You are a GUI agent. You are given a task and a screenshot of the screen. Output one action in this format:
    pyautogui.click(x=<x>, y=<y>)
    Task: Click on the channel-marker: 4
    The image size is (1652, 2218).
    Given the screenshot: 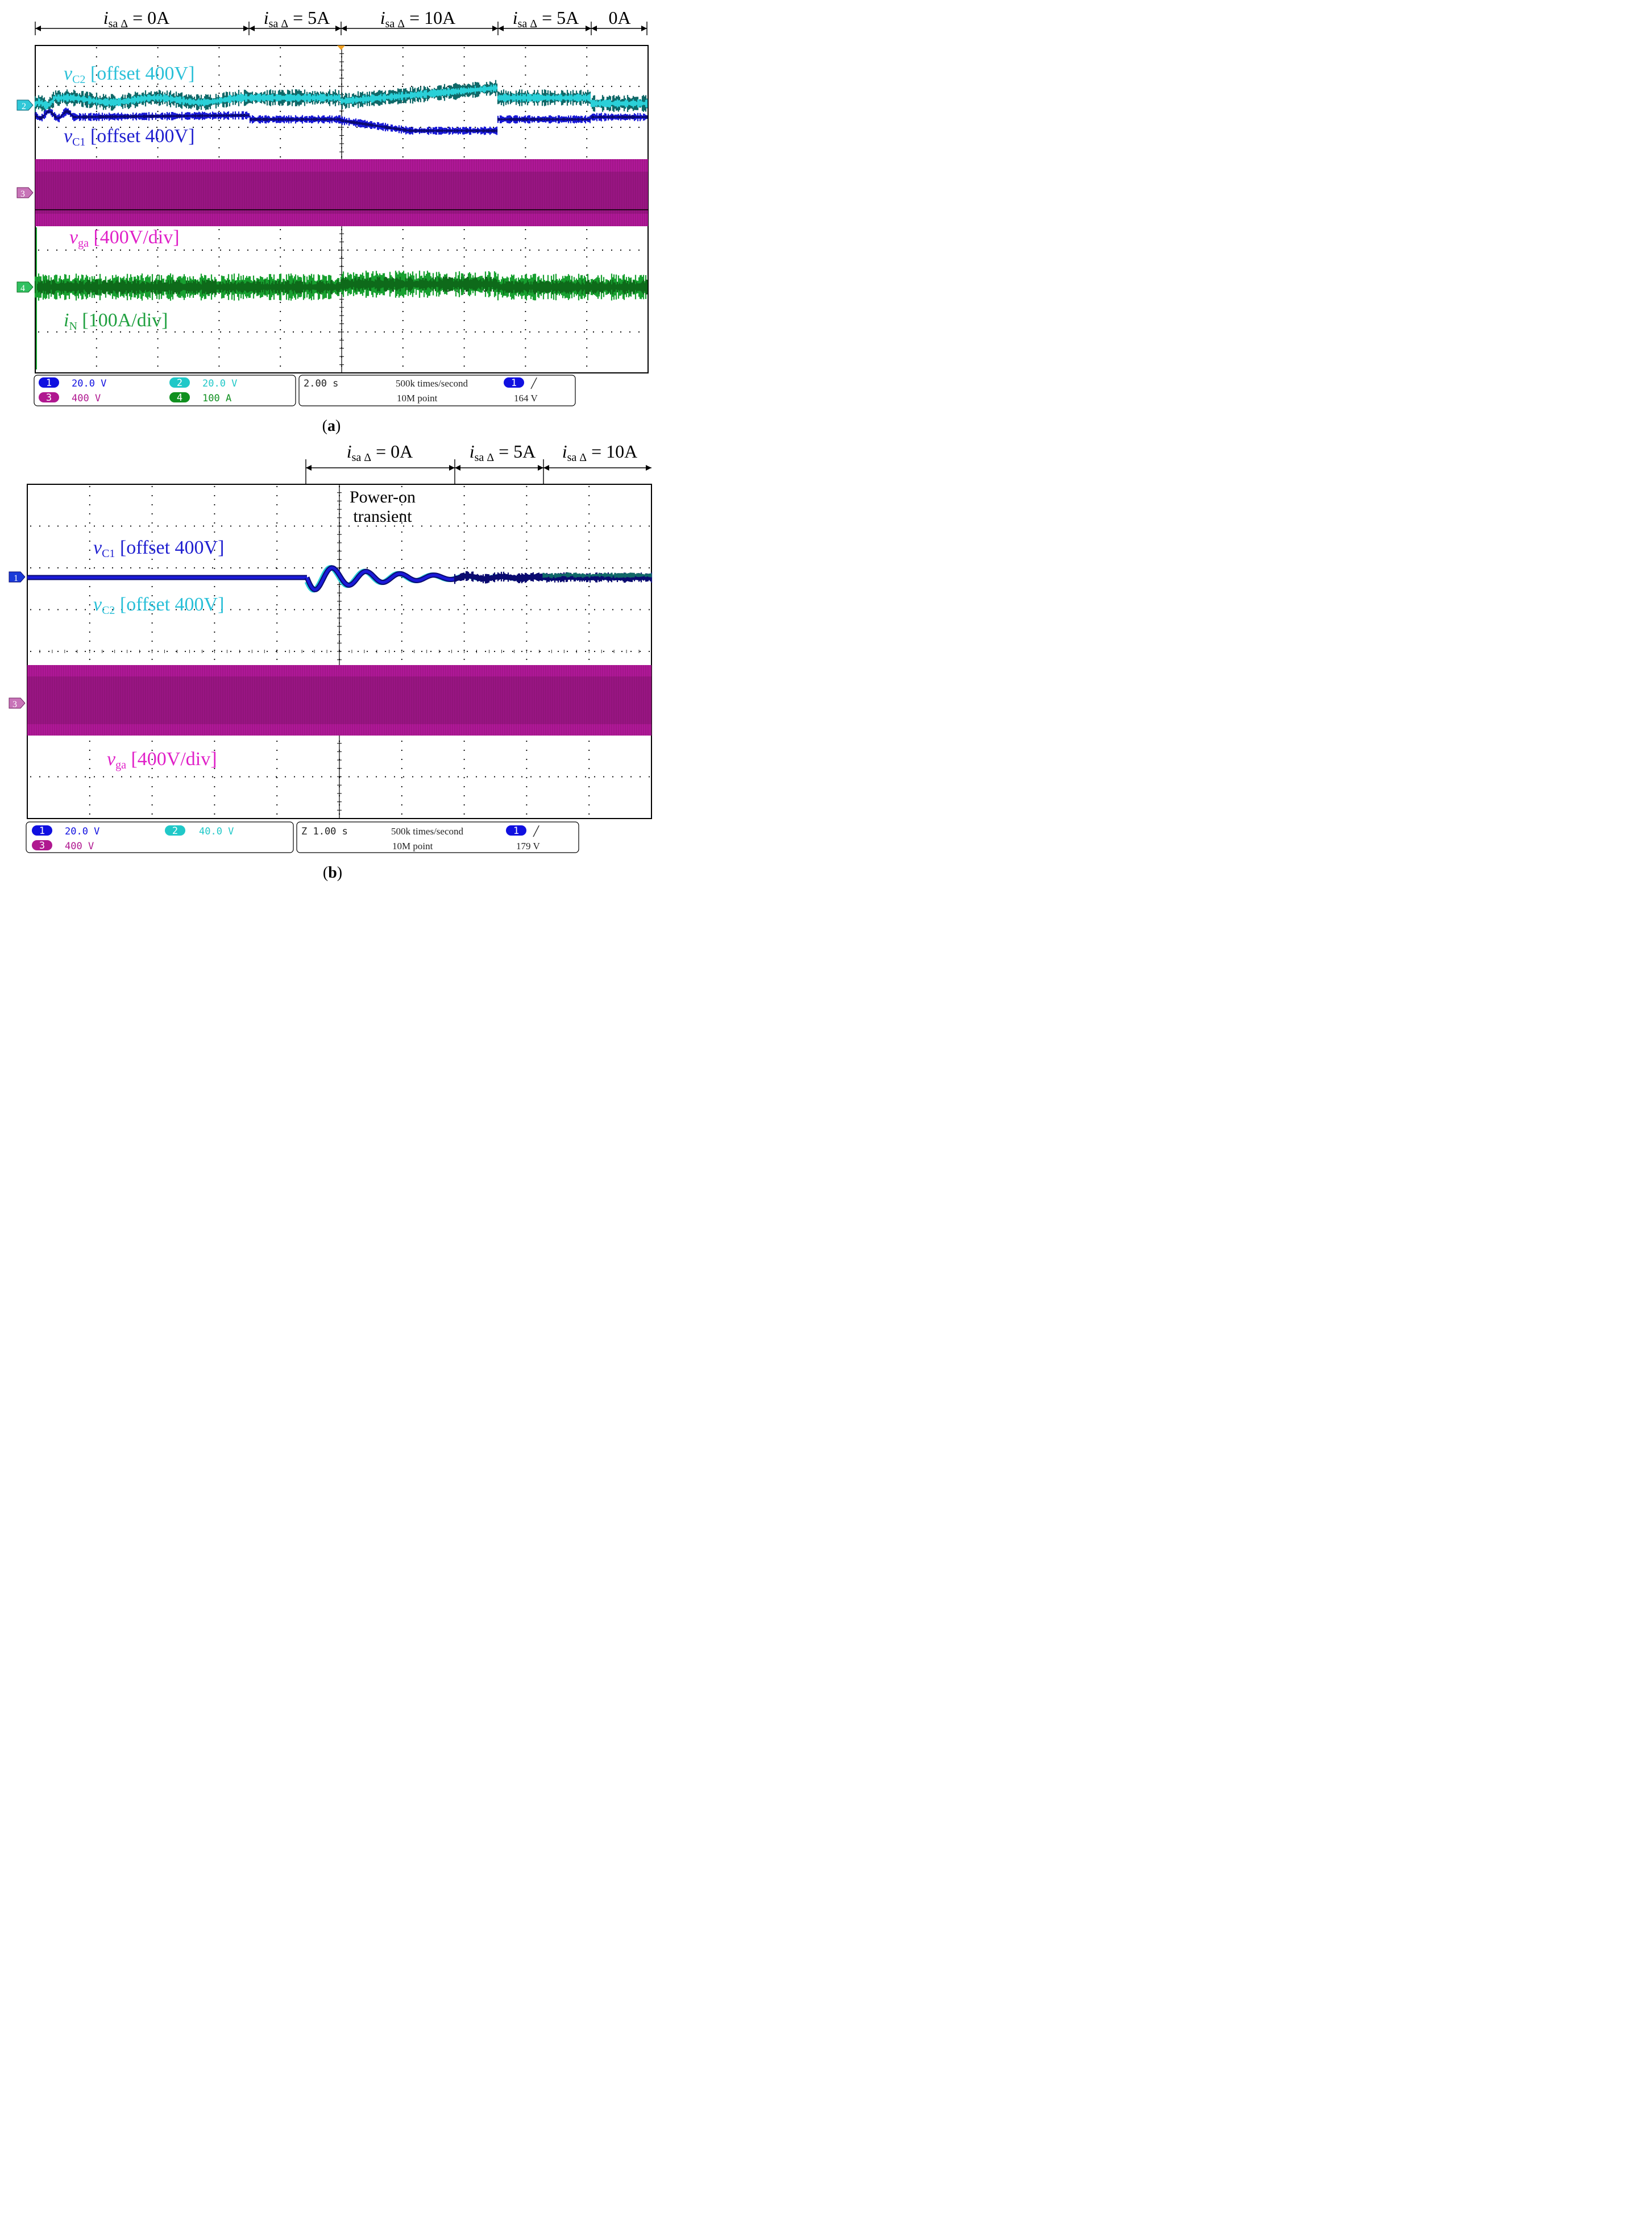 What is the action you would take?
    pyautogui.click(x=25, y=287)
    